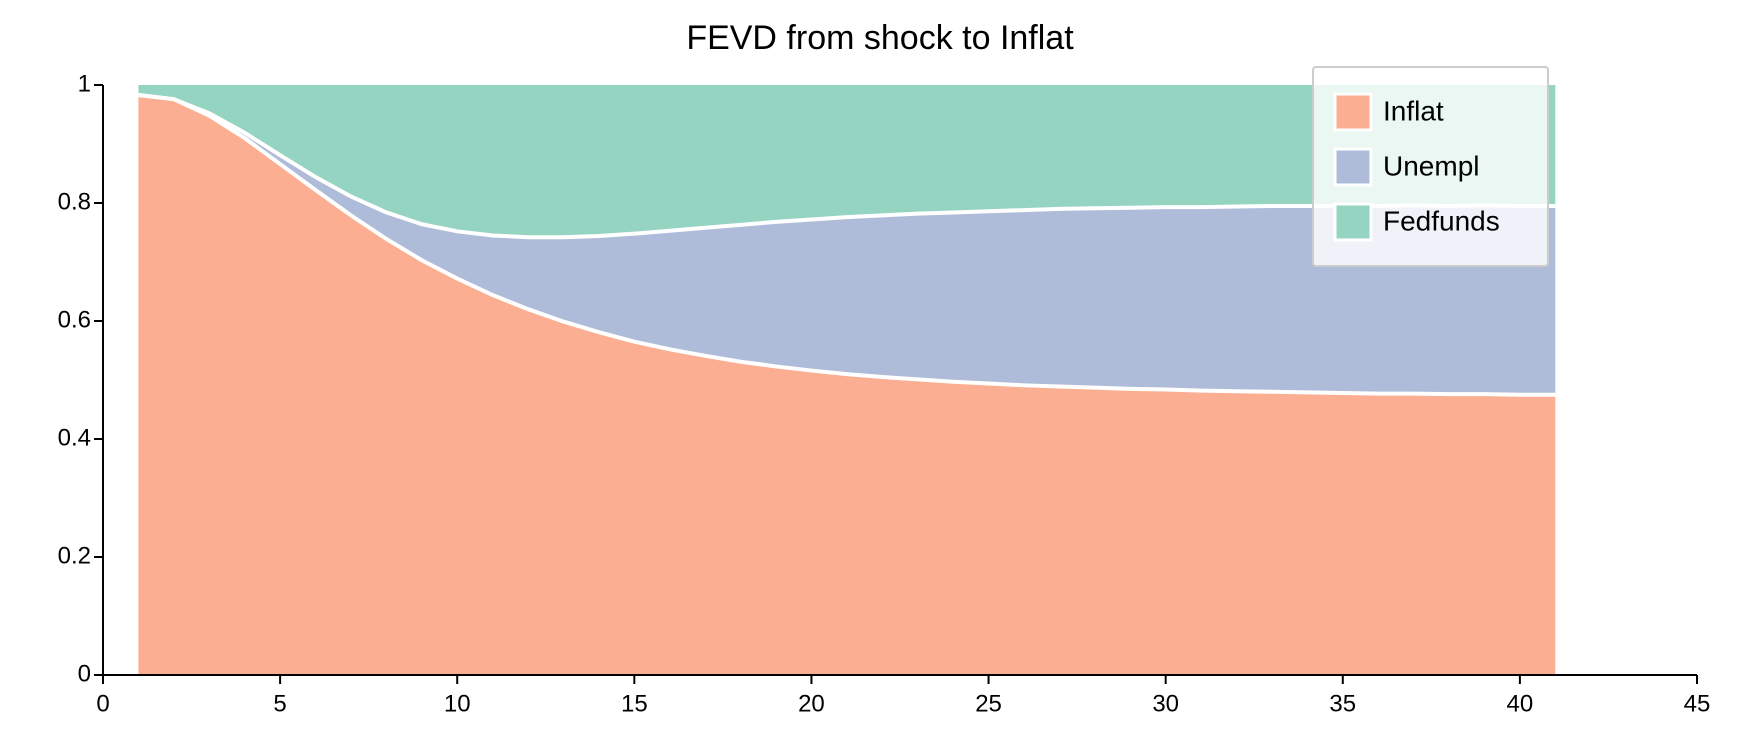 Image resolution: width=1760 pixels, height=739 pixels. Describe the element at coordinates (84, 673) in the screenshot. I see `y-tick-label: 0` at that location.